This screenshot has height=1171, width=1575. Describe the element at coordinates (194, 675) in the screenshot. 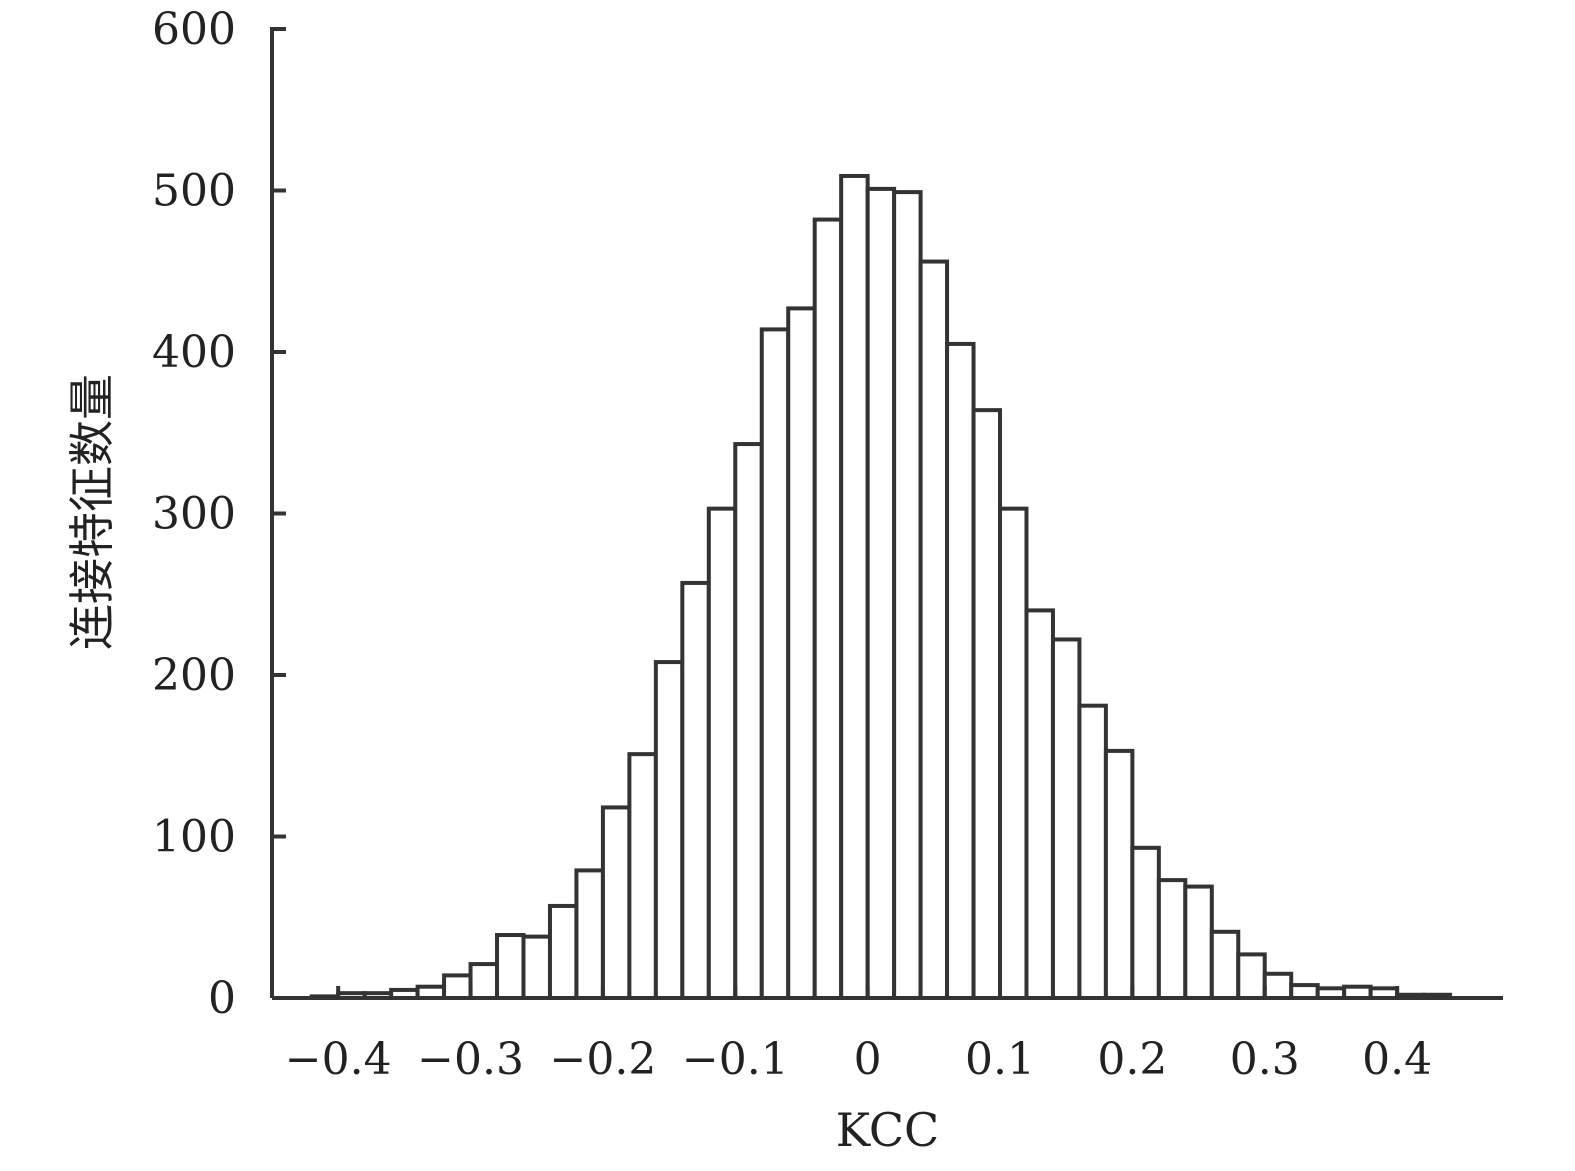

I see `y-tick-label: 200` at that location.